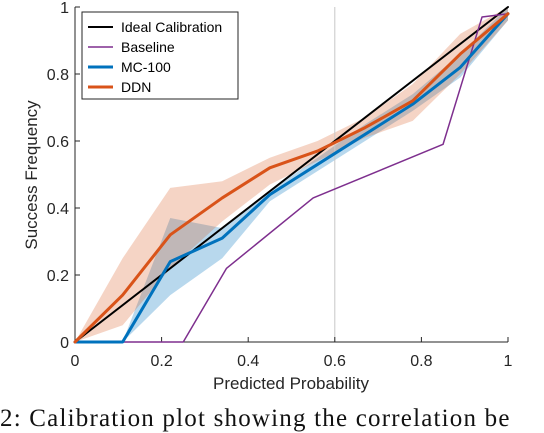  I want to click on x-tick-label: 0.8, so click(421, 361).